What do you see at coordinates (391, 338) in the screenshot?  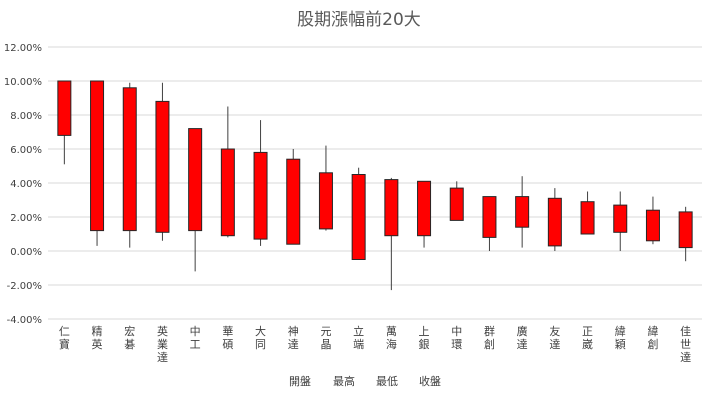 I see `x-tick-label: 萬海` at bounding box center [391, 338].